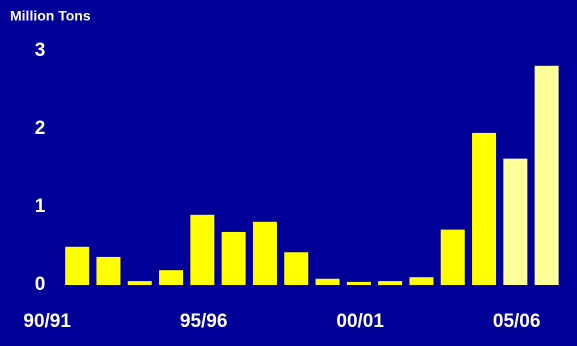  Describe the element at coordinates (40, 128) in the screenshot. I see `y-tick-label: 2` at that location.